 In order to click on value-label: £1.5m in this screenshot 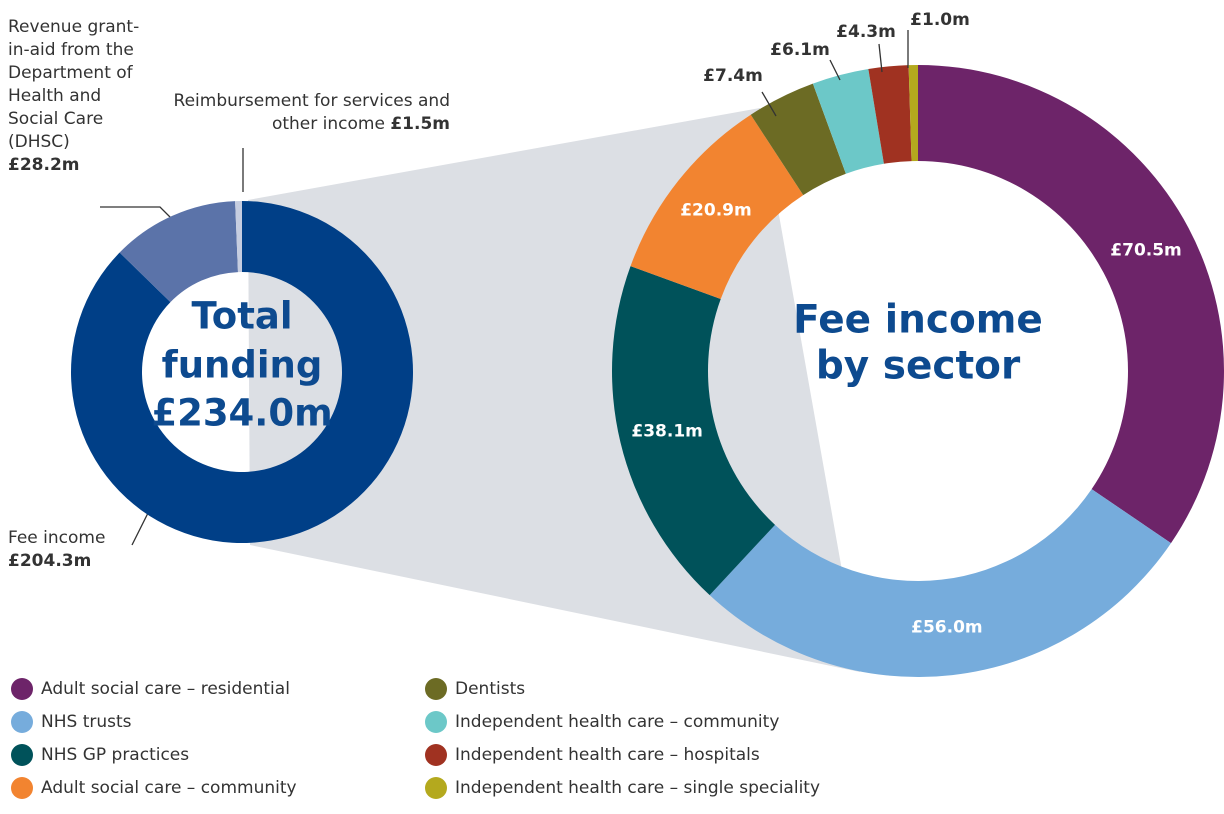, I will do `click(420, 124)`.